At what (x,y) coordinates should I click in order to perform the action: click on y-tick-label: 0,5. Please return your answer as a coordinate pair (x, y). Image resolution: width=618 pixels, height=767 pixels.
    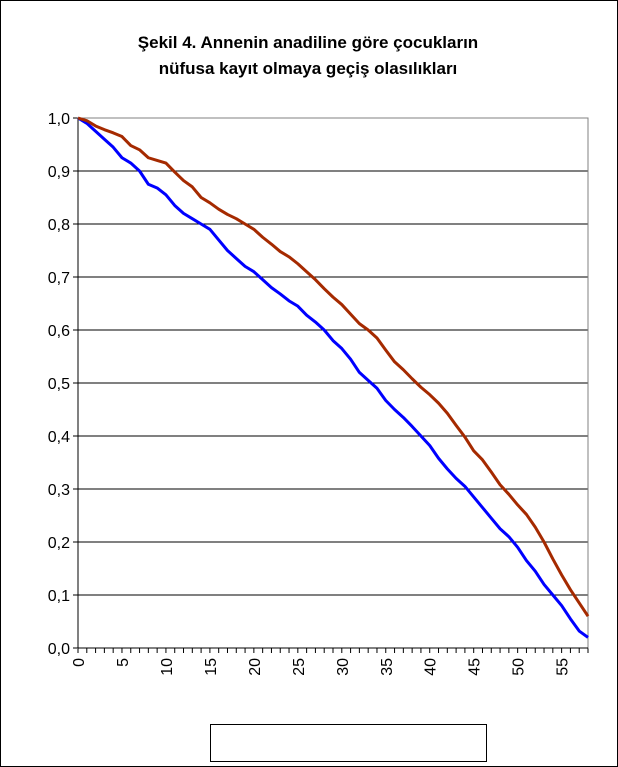
    Looking at the image, I should click on (59, 384).